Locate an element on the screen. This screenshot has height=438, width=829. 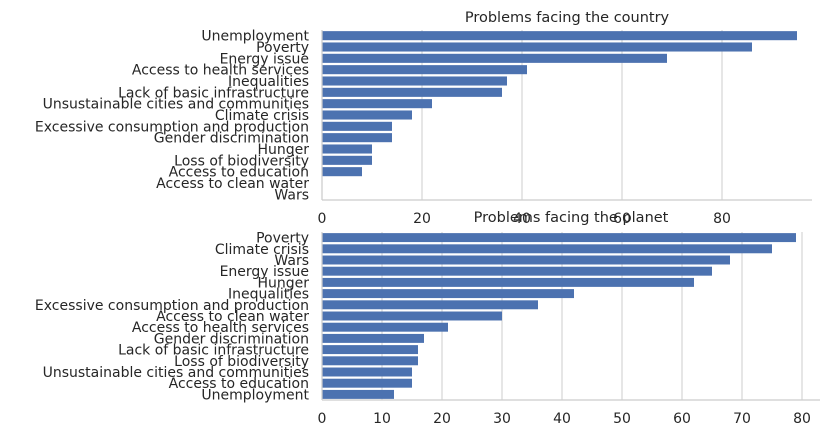
planet-x-tick-label: 60 is located at coordinates (682, 419).